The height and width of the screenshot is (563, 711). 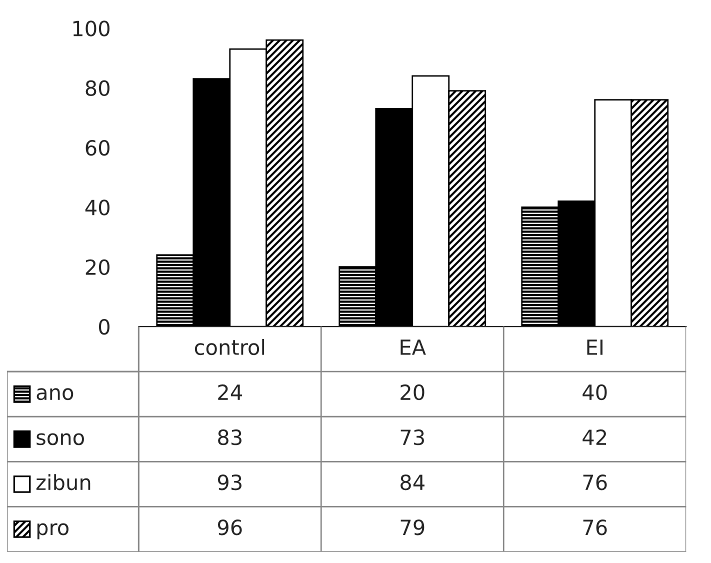 I want to click on y-tick-label: 0, so click(x=104, y=326).